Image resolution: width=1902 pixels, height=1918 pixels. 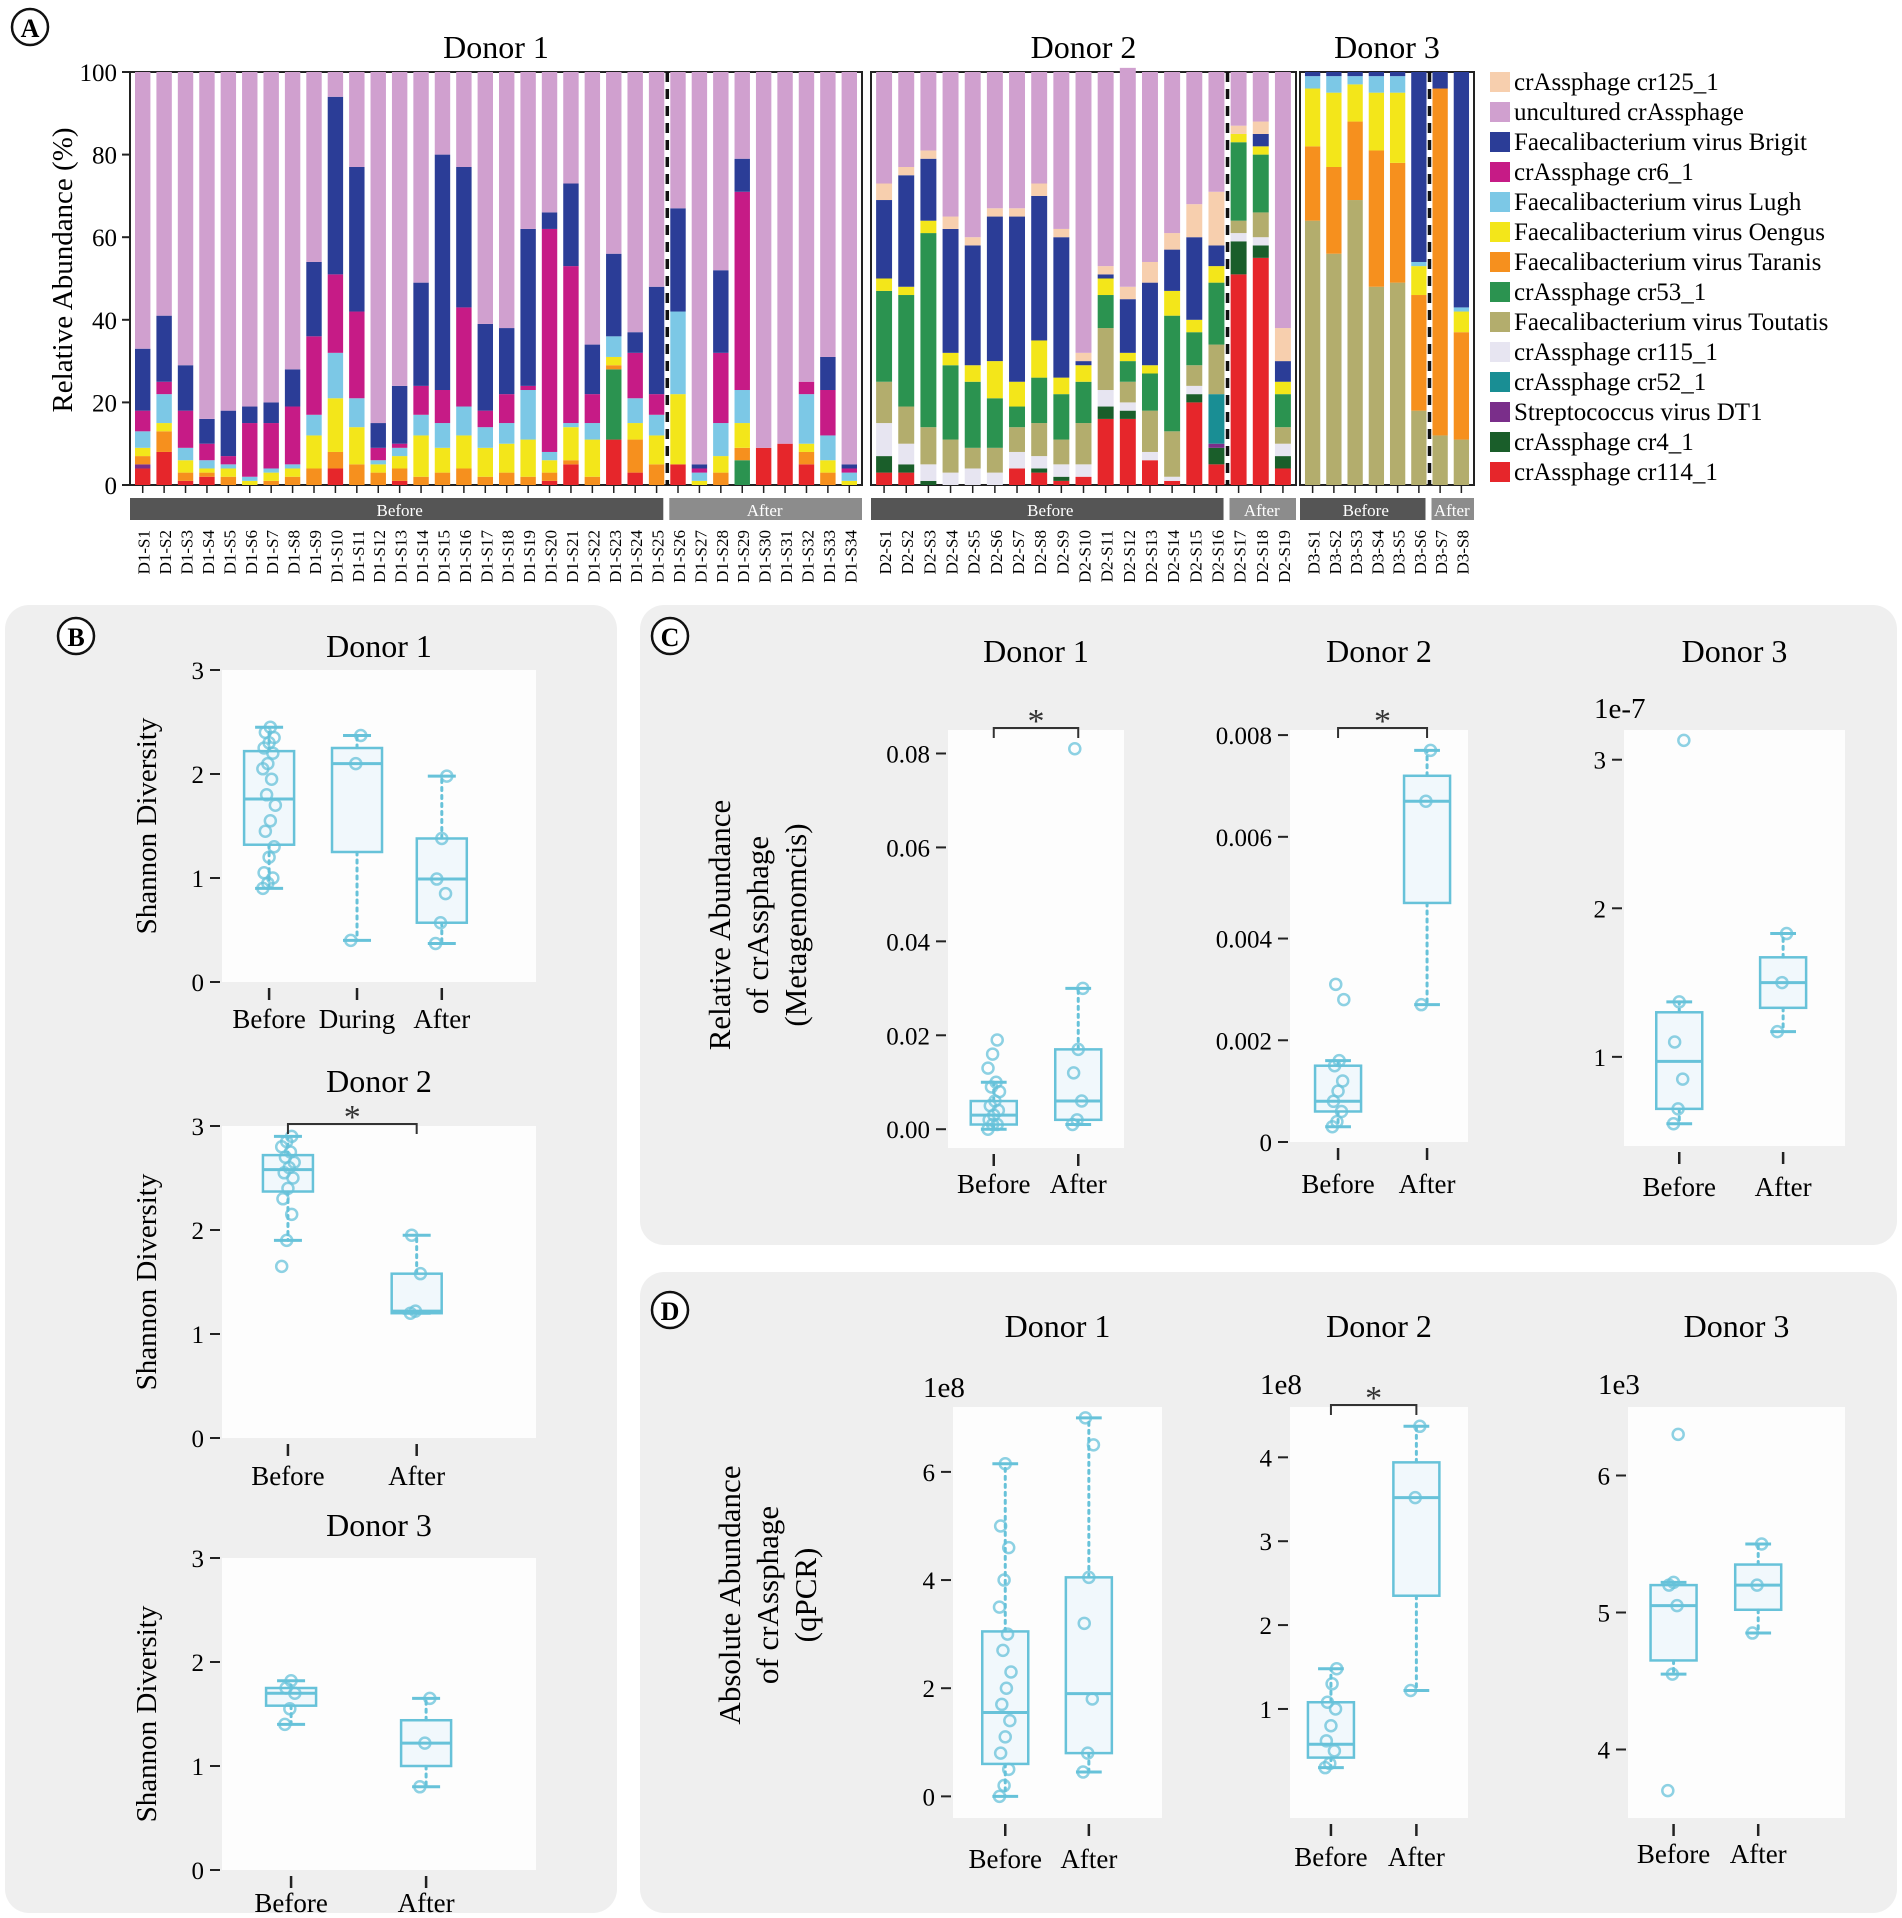 I want to click on y-tick-label: 2, so click(x=198, y=775).